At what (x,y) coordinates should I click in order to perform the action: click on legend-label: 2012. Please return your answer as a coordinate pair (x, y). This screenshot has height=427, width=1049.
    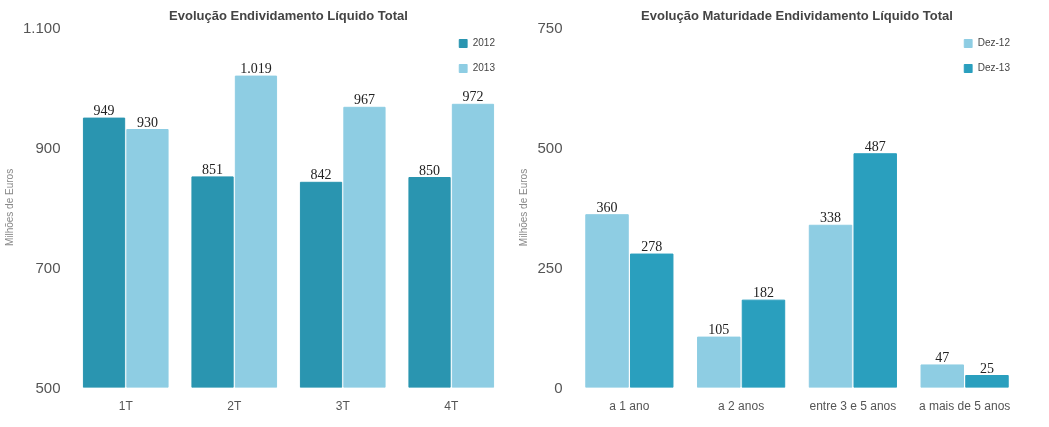
    Looking at the image, I should click on (483, 42).